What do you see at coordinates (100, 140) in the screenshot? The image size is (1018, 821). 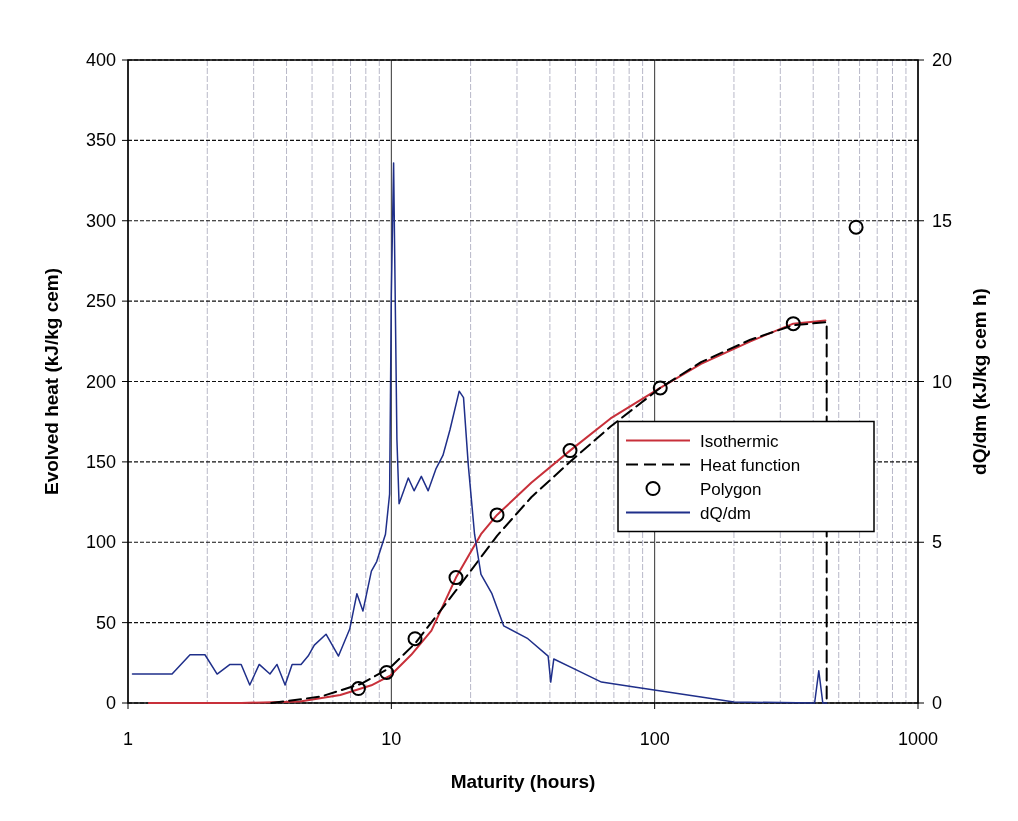 I see `y-tick-label: 350` at bounding box center [100, 140].